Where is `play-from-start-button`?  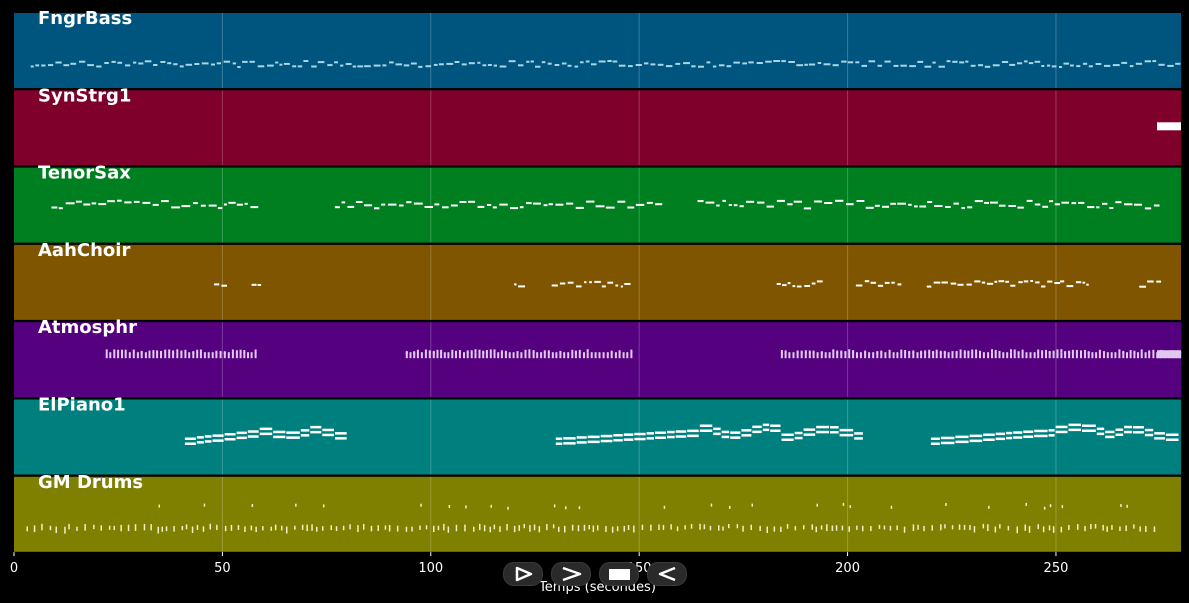
play-from-start-button is located at coordinates (523, 574).